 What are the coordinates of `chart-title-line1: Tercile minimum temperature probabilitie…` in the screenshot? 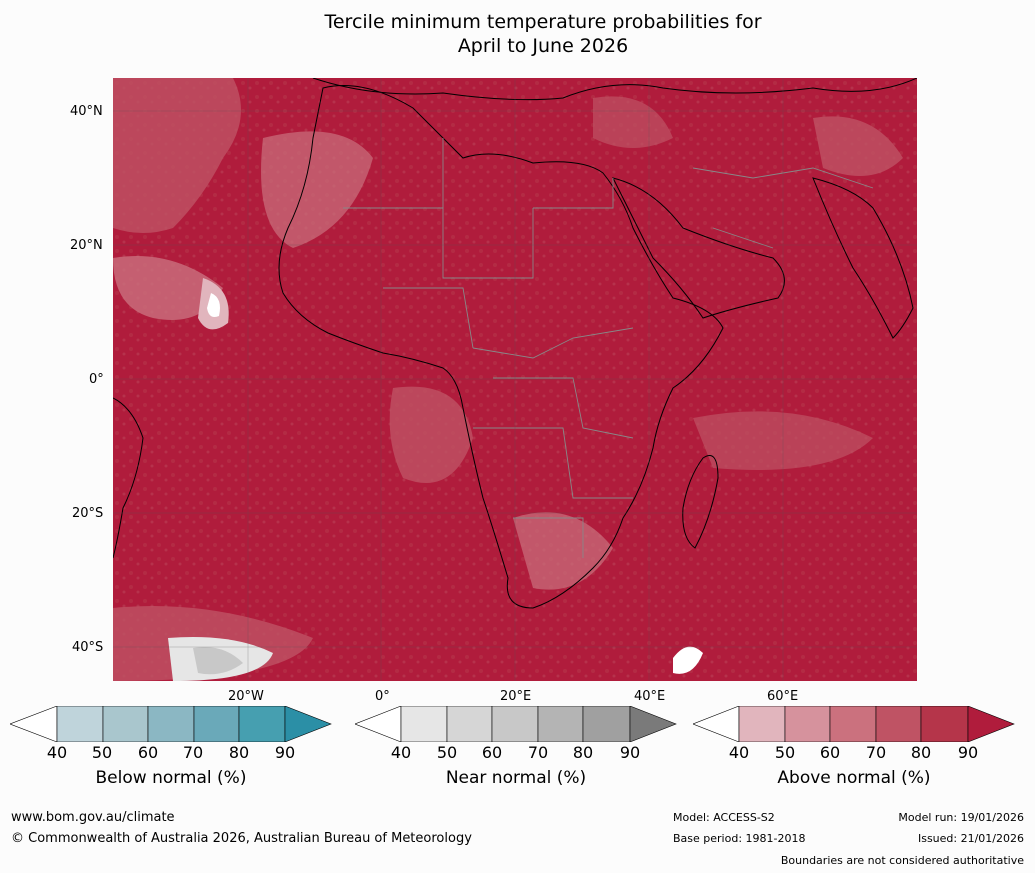 It's located at (543, 22).